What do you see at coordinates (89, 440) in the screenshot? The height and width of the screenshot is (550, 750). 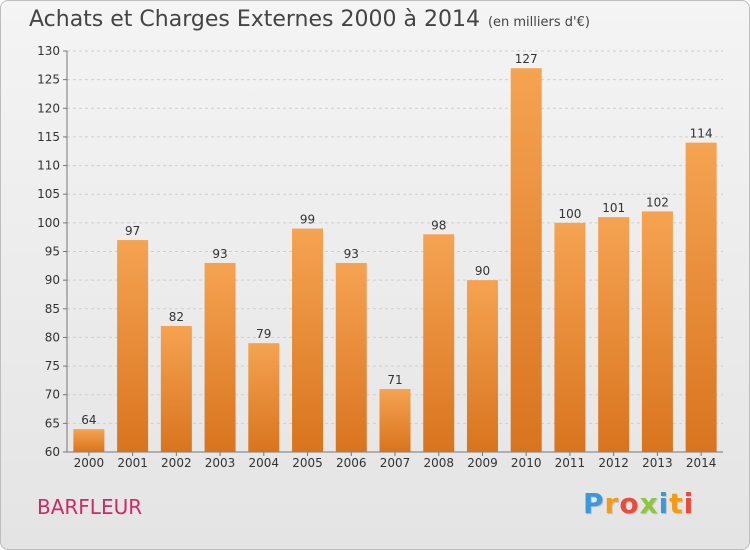 I see `bar-2000` at bounding box center [89, 440].